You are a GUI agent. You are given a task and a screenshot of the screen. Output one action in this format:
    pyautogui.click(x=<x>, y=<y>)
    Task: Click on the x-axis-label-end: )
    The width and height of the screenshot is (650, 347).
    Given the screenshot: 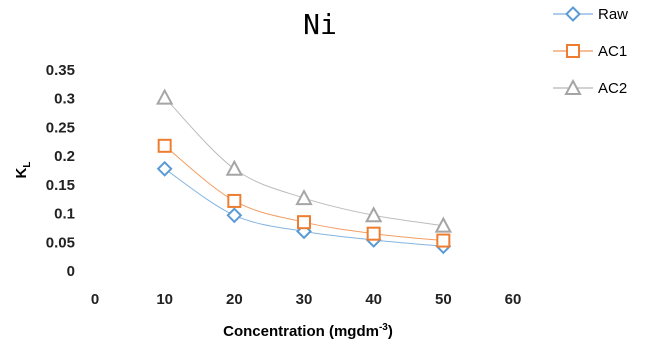 What is the action you would take?
    pyautogui.click(x=390, y=331)
    